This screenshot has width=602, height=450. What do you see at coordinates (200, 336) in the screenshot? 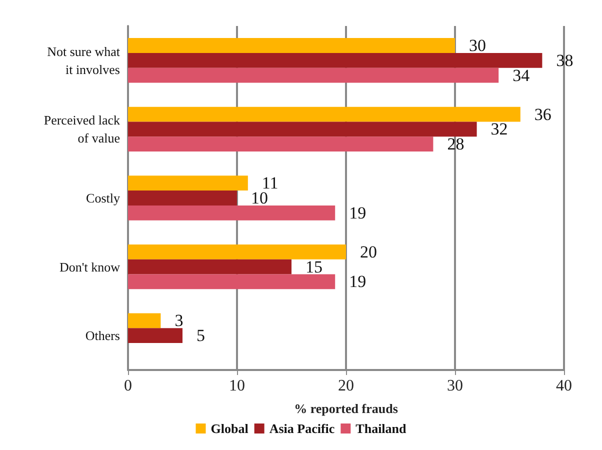
I see `data-label: 5` at bounding box center [200, 336].